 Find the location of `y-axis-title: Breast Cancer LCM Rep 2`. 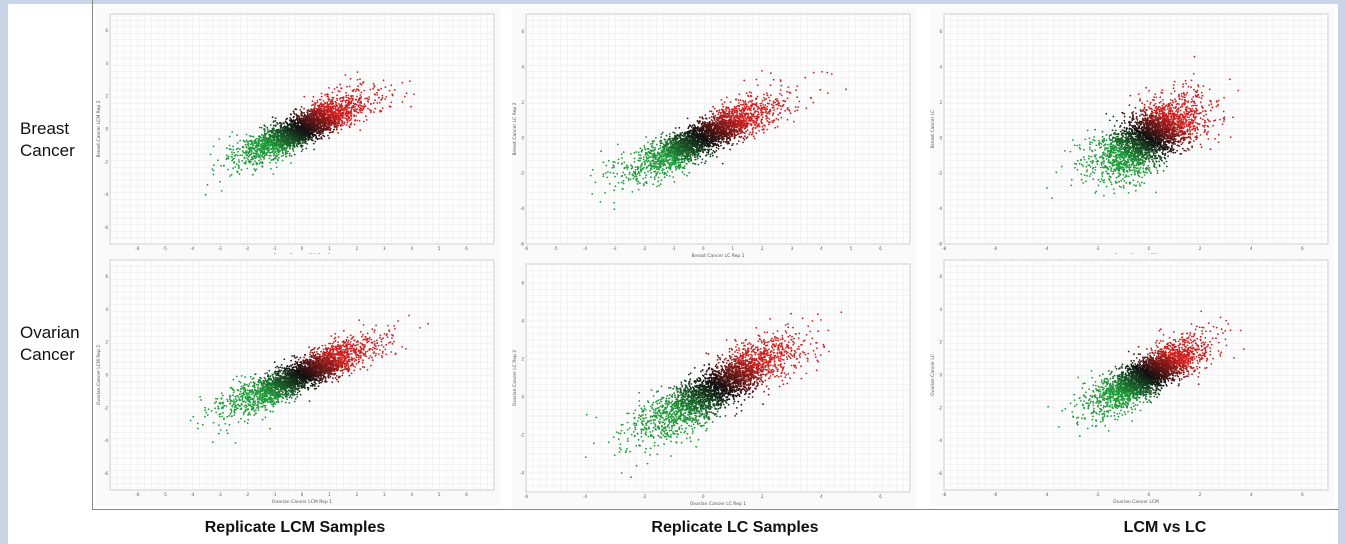

y-axis-title: Breast Cancer LCM Rep 2 is located at coordinates (99, 128).